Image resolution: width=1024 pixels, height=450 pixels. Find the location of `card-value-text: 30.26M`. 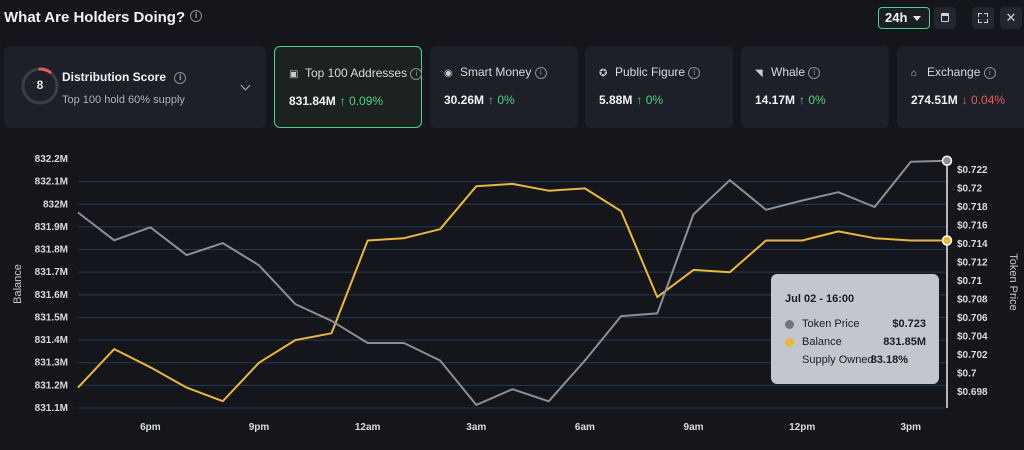

card-value-text: 30.26M is located at coordinates (464, 100).